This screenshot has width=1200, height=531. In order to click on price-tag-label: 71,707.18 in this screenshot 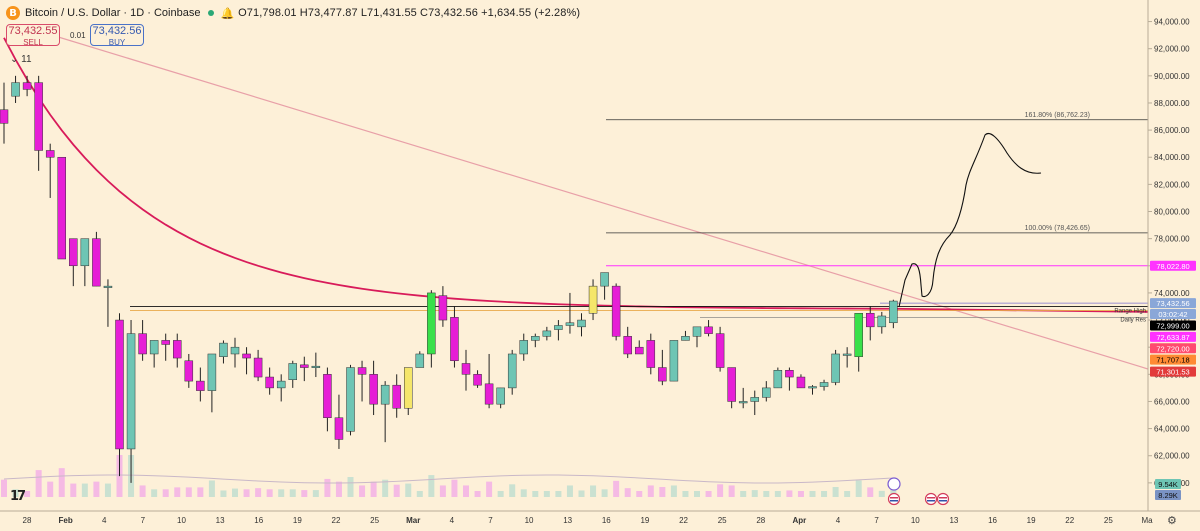, I will do `click(1172, 360)`.